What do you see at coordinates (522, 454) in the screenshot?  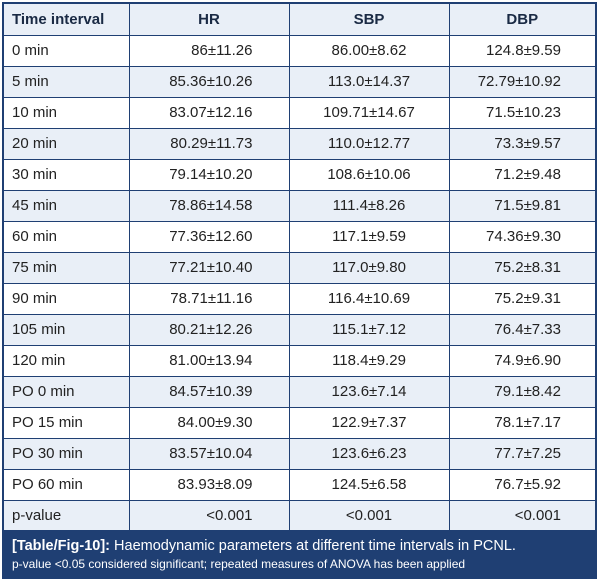 I see `cell-dbp: 77.7±7.25` at bounding box center [522, 454].